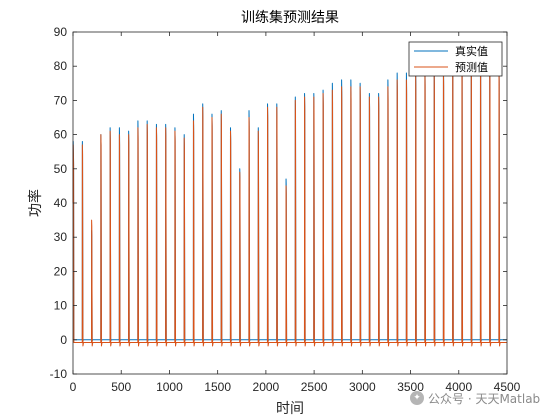 The height and width of the screenshot is (420, 560). I want to click on x-tick-label: 1500, so click(217, 387).